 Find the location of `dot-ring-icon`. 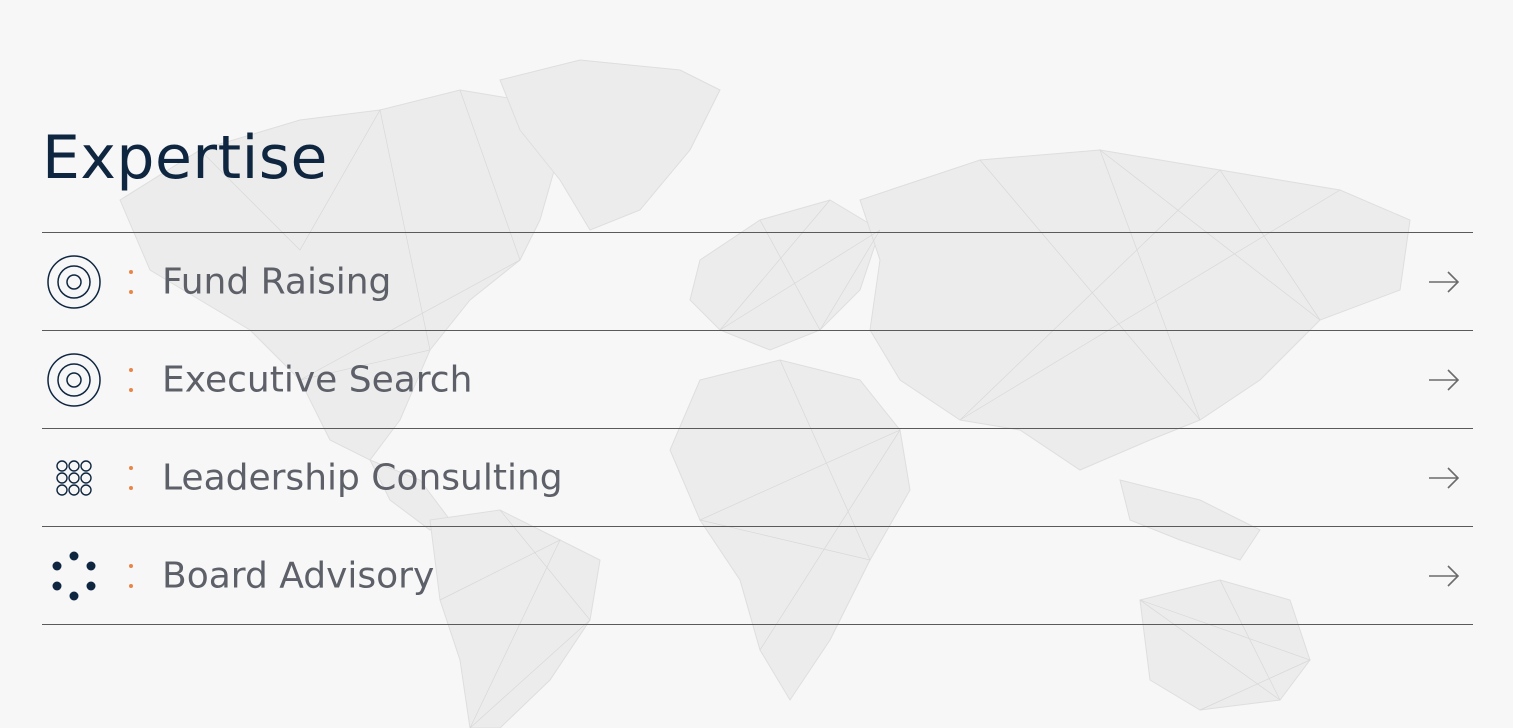

dot-ring-icon is located at coordinates (74, 576).